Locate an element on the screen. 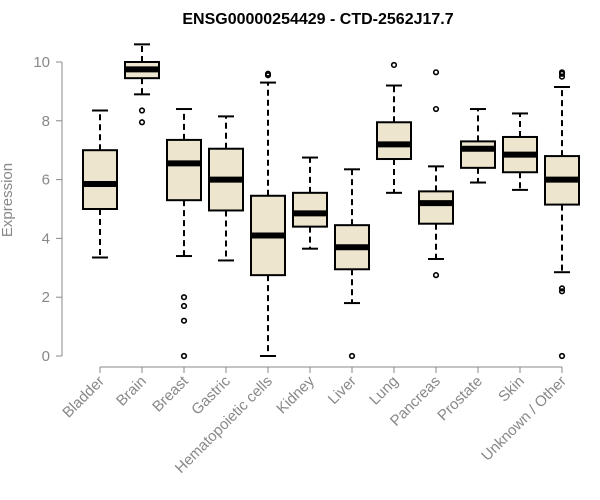 Image resolution: width=600 pixels, height=500 pixels. x-tick-label: Skin is located at coordinates (511, 389).